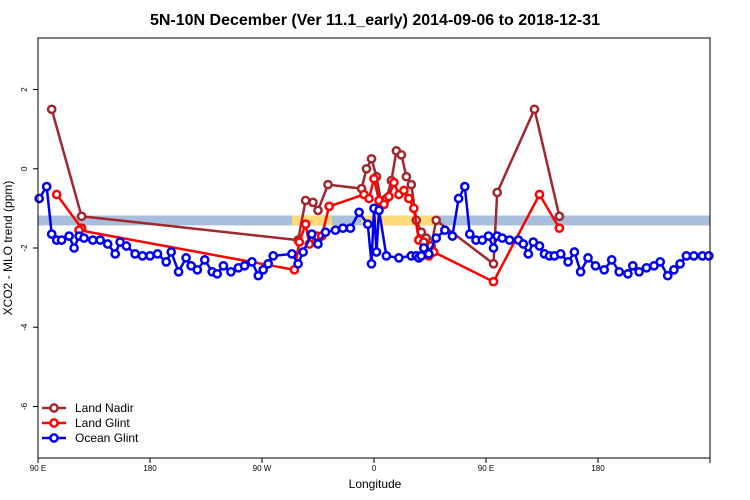 The height and width of the screenshot is (500, 750). What do you see at coordinates (308, 231) in the screenshot?
I see `series-line` at bounding box center [308, 231].